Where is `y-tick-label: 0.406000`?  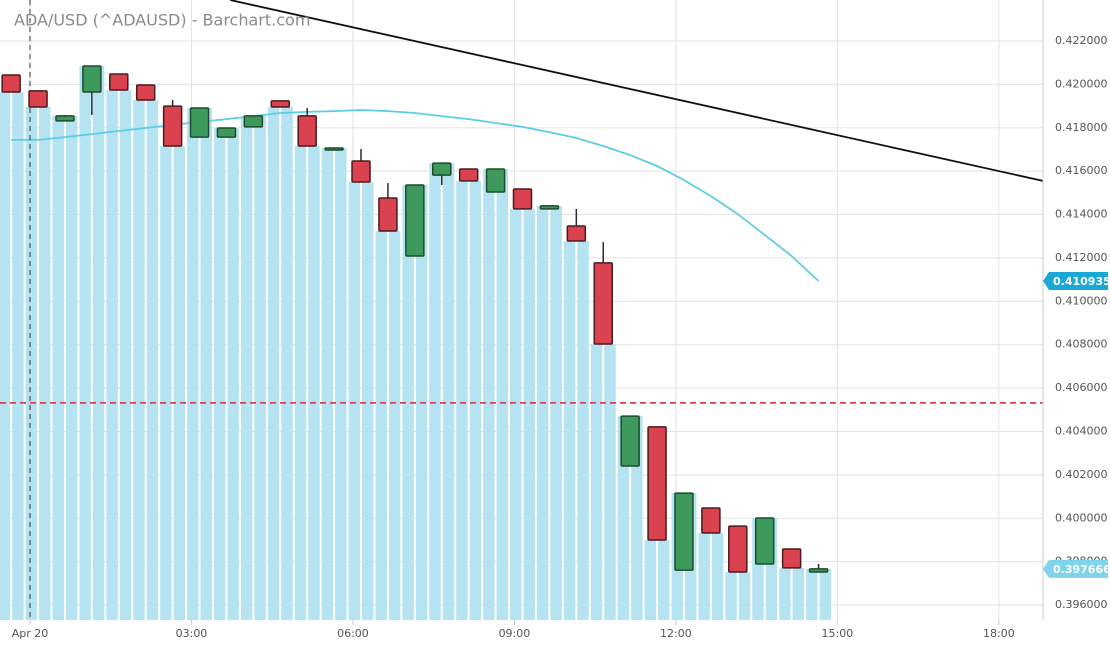 y-tick-label: 0.406000 is located at coordinates (1081, 387).